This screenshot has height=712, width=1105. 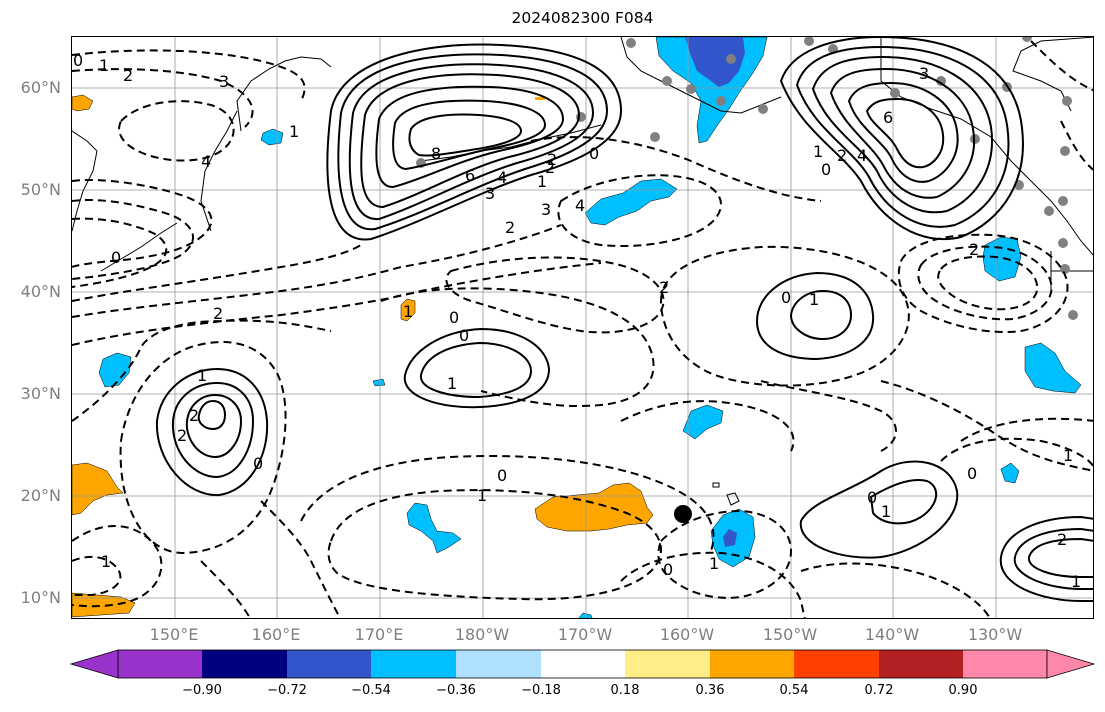 What do you see at coordinates (585, 634) in the screenshot?
I see `lon-label-170w: 170°W` at bounding box center [585, 634].